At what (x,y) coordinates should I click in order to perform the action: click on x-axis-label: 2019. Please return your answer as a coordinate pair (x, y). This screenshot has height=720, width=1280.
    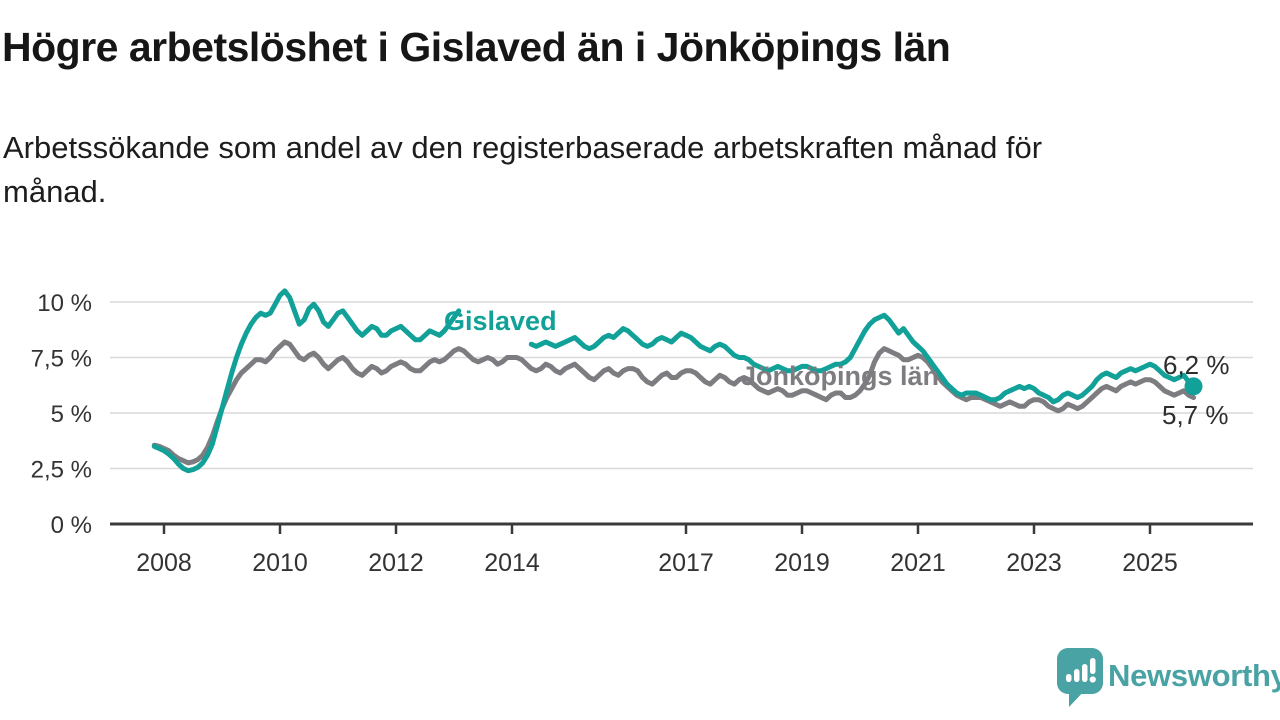
    Looking at the image, I should click on (802, 563).